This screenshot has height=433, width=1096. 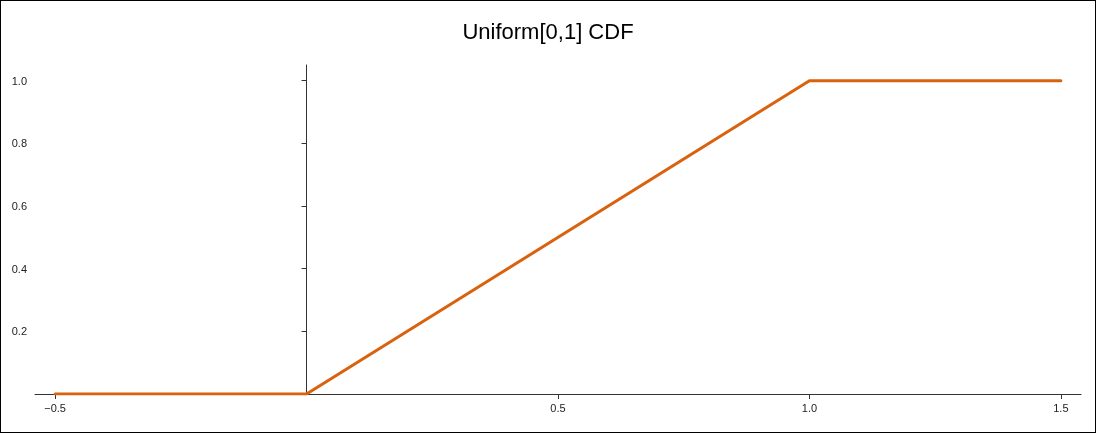 I want to click on y-tick-label: 0.8, so click(x=19, y=143).